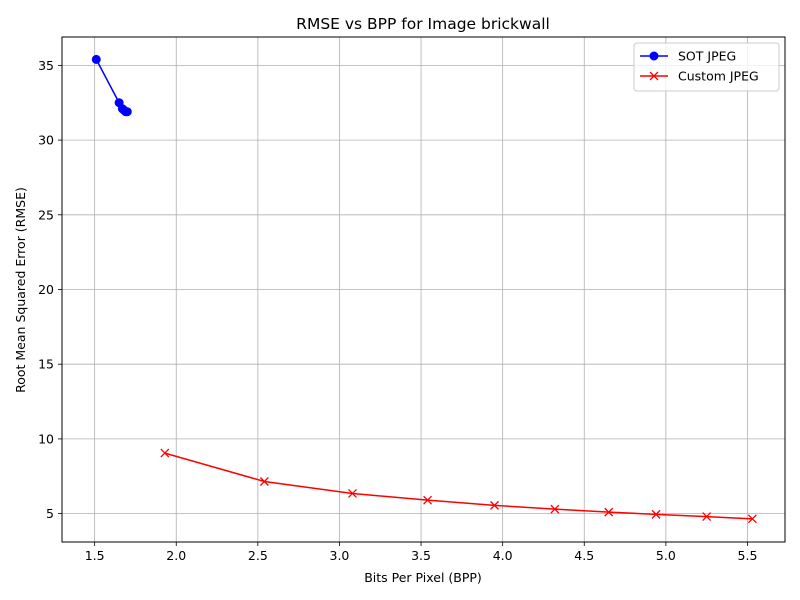 Image resolution: width=800 pixels, height=600 pixels. What do you see at coordinates (46, 65) in the screenshot?
I see `y-tick-label: 35` at bounding box center [46, 65].